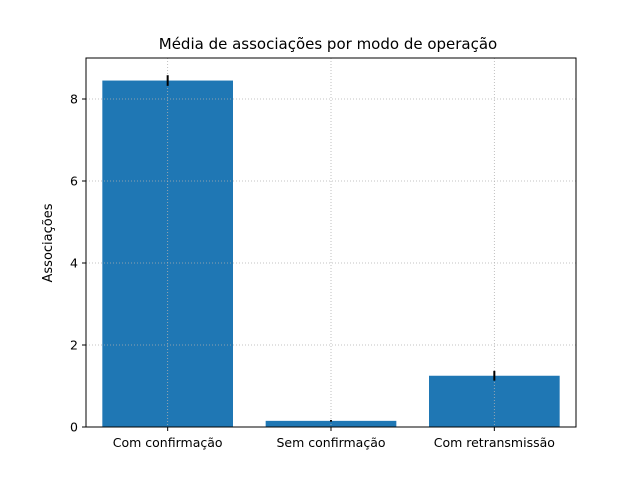 This screenshot has height=480, width=640. Describe the element at coordinates (74, 99) in the screenshot. I see `y-tick-label-8: 8` at that location.